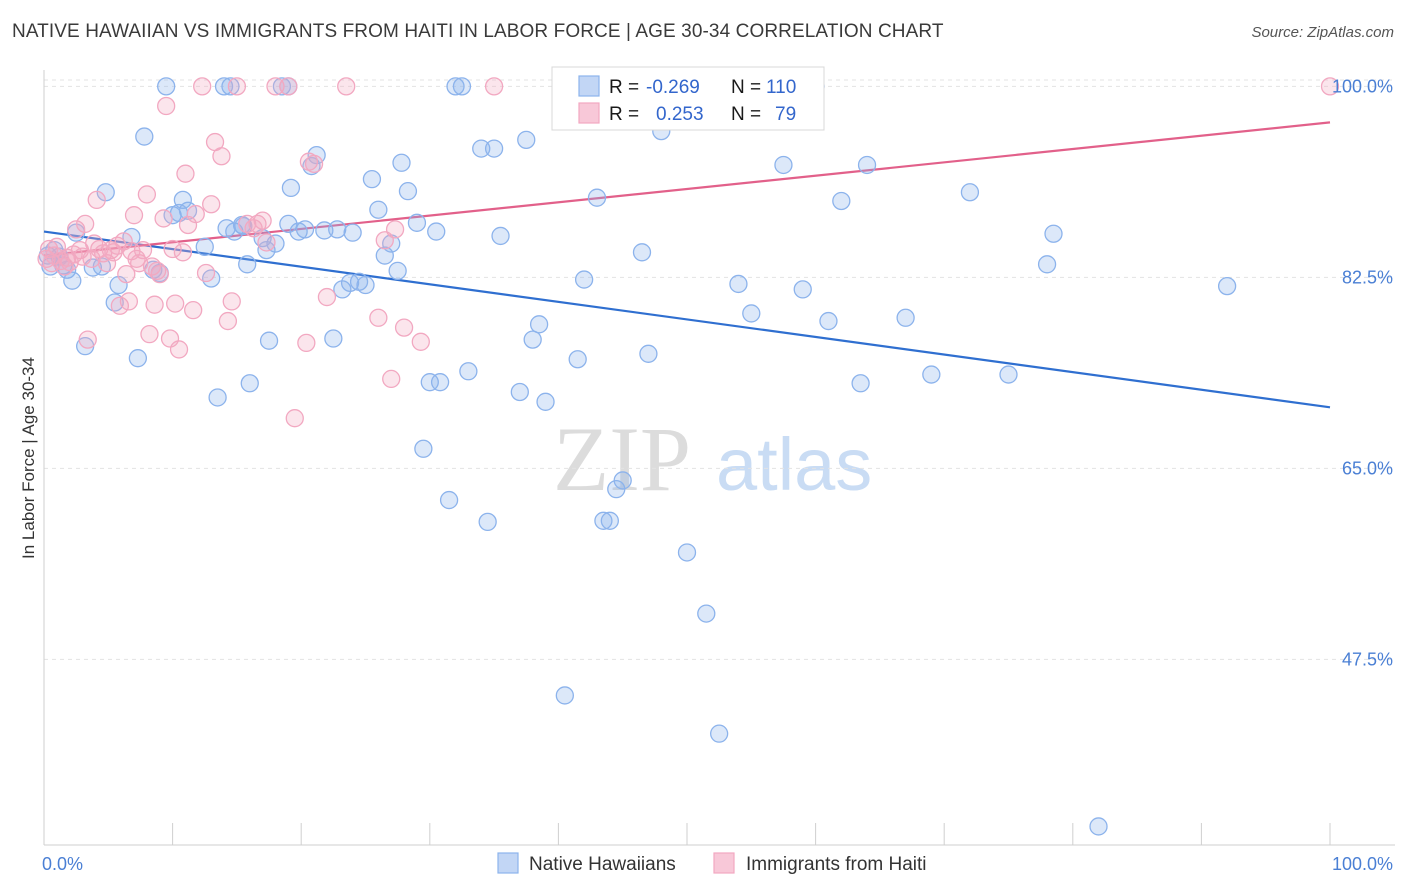 This screenshot has width=1406, height=892. I want to click on legend-swatch-immigrants-haiti, so click(589, 113).